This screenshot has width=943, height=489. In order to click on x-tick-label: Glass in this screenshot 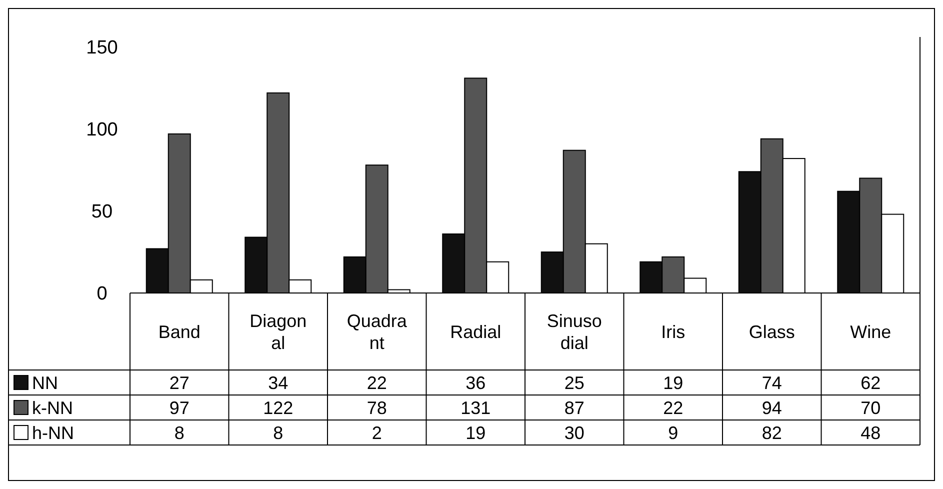, I will do `click(771, 332)`.